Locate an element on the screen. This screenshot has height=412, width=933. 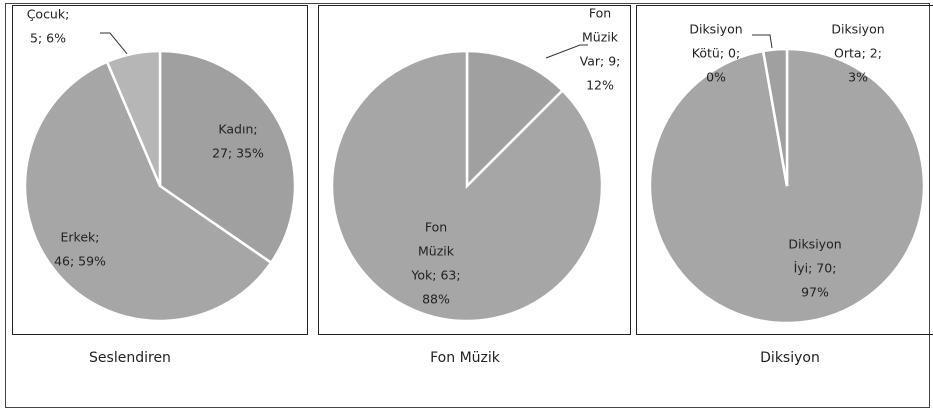
data-label: 97% is located at coordinates (815, 292).